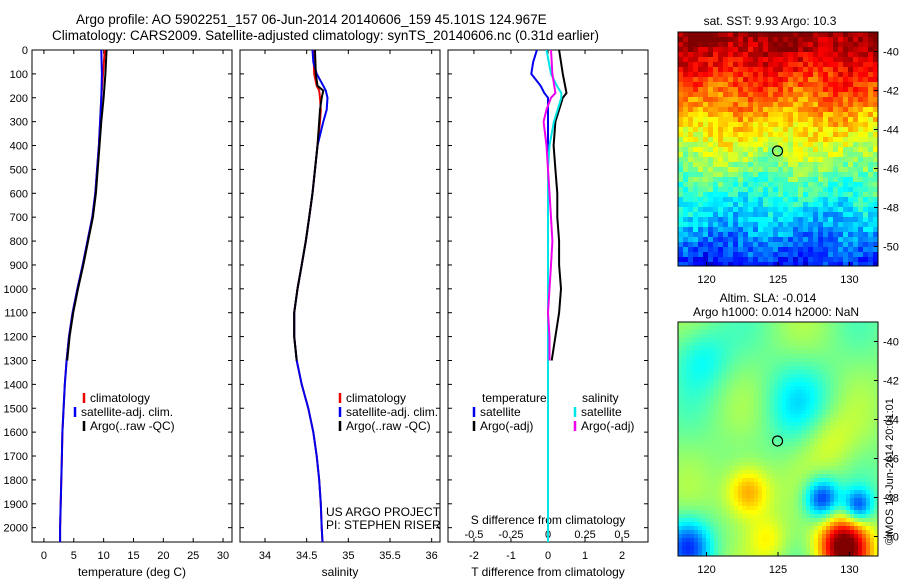  Describe the element at coordinates (506, 426) in the screenshot. I see `difference-legend-t-argo-label: Argo(-adj)` at that location.